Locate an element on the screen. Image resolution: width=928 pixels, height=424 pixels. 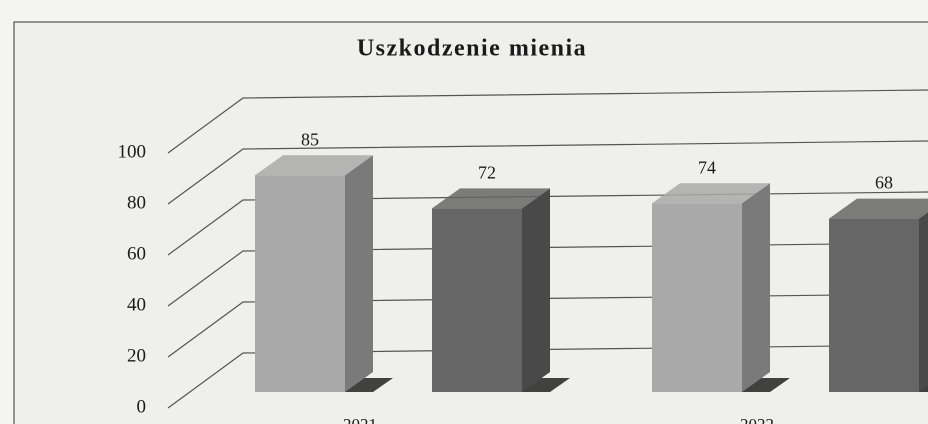
y-tick-label: 40 is located at coordinates (136, 304).